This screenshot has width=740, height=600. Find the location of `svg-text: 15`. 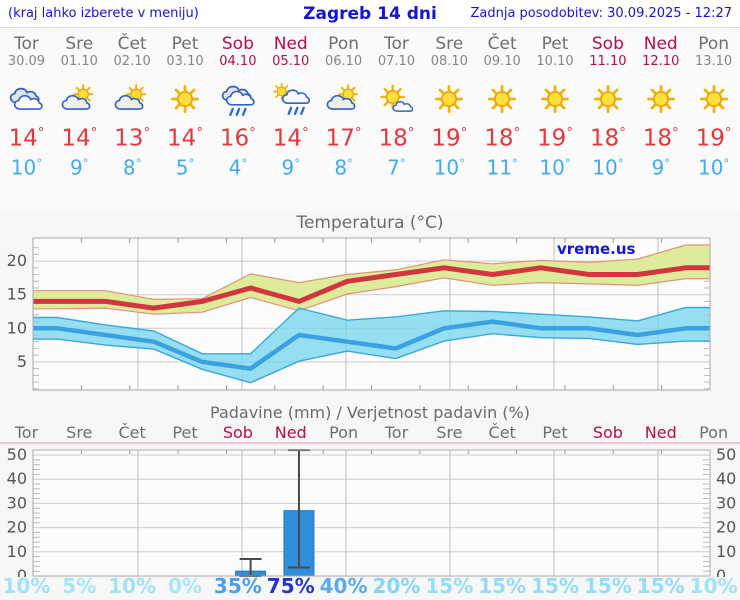

svg-text: 15 is located at coordinates (17, 294).